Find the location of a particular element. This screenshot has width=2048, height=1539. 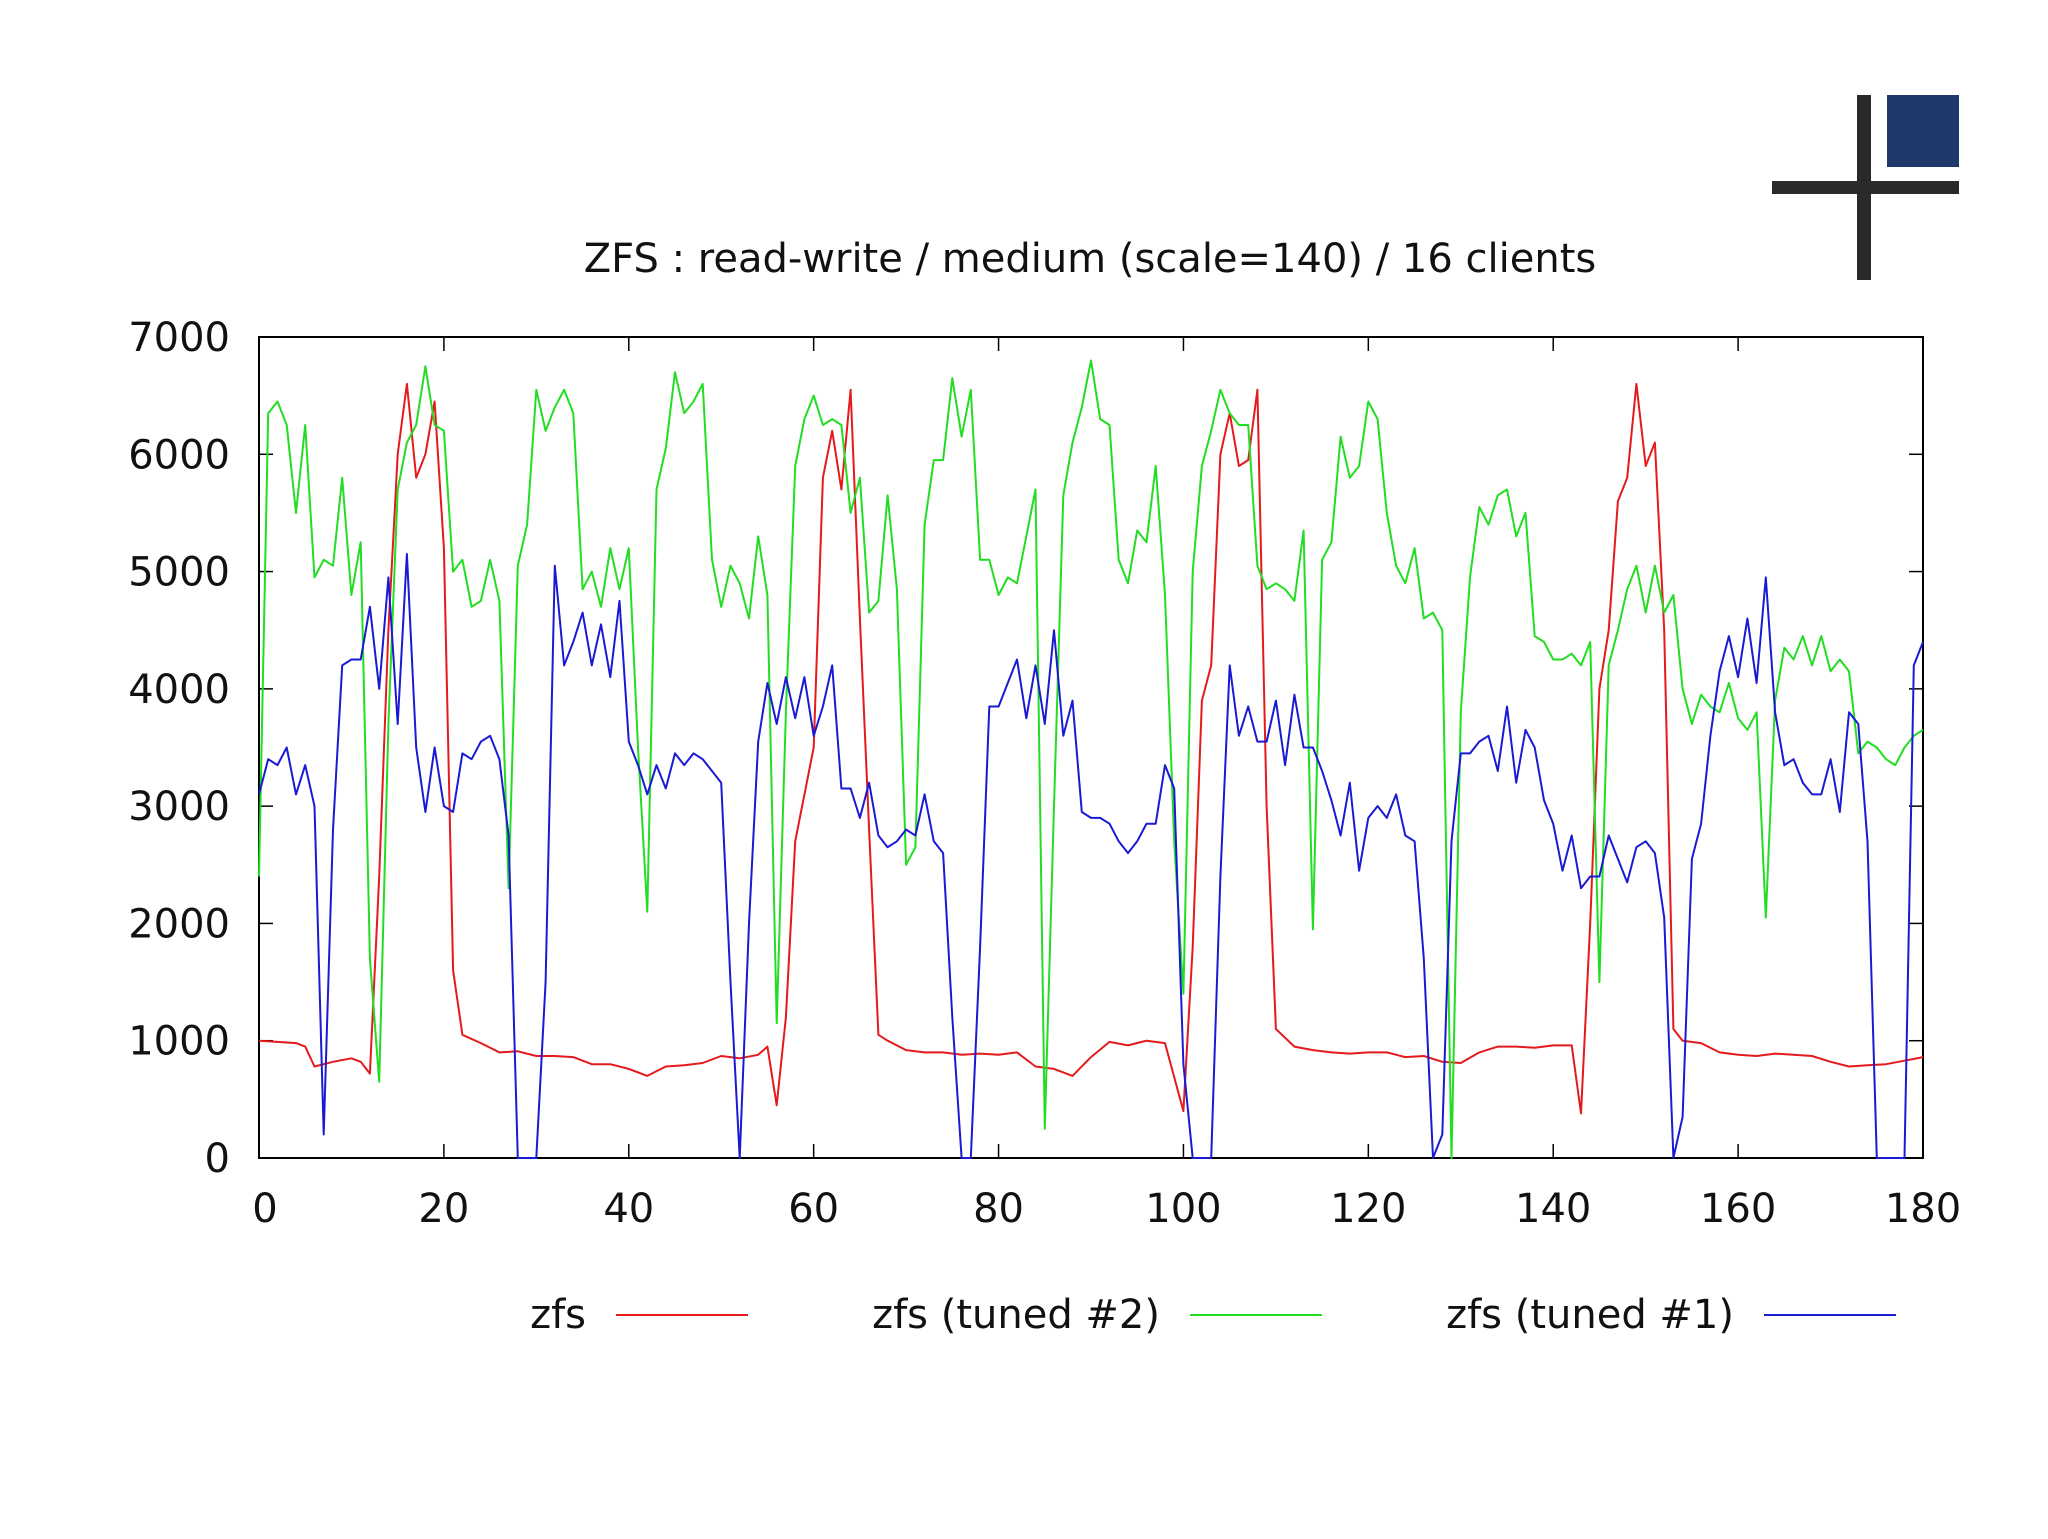

legend-label: zfs is located at coordinates (558, 1315).